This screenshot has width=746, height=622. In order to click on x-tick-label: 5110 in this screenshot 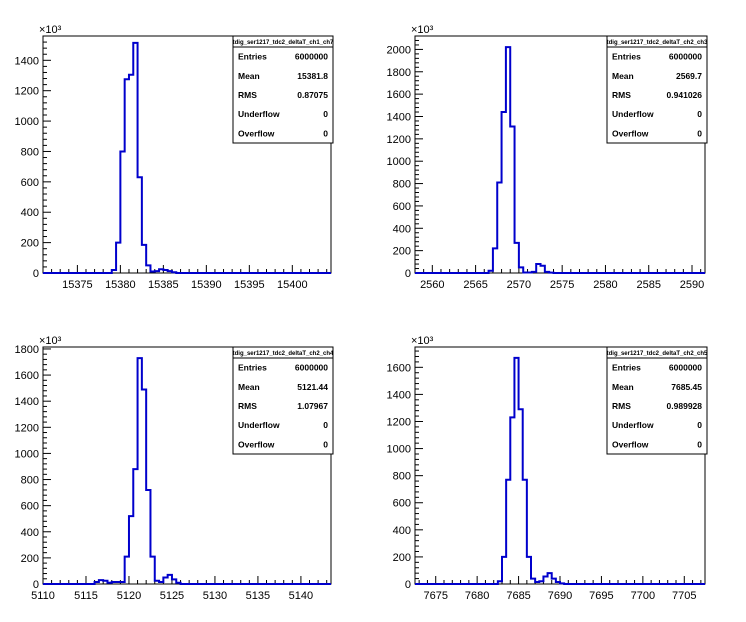, I will do `click(43, 596)`.